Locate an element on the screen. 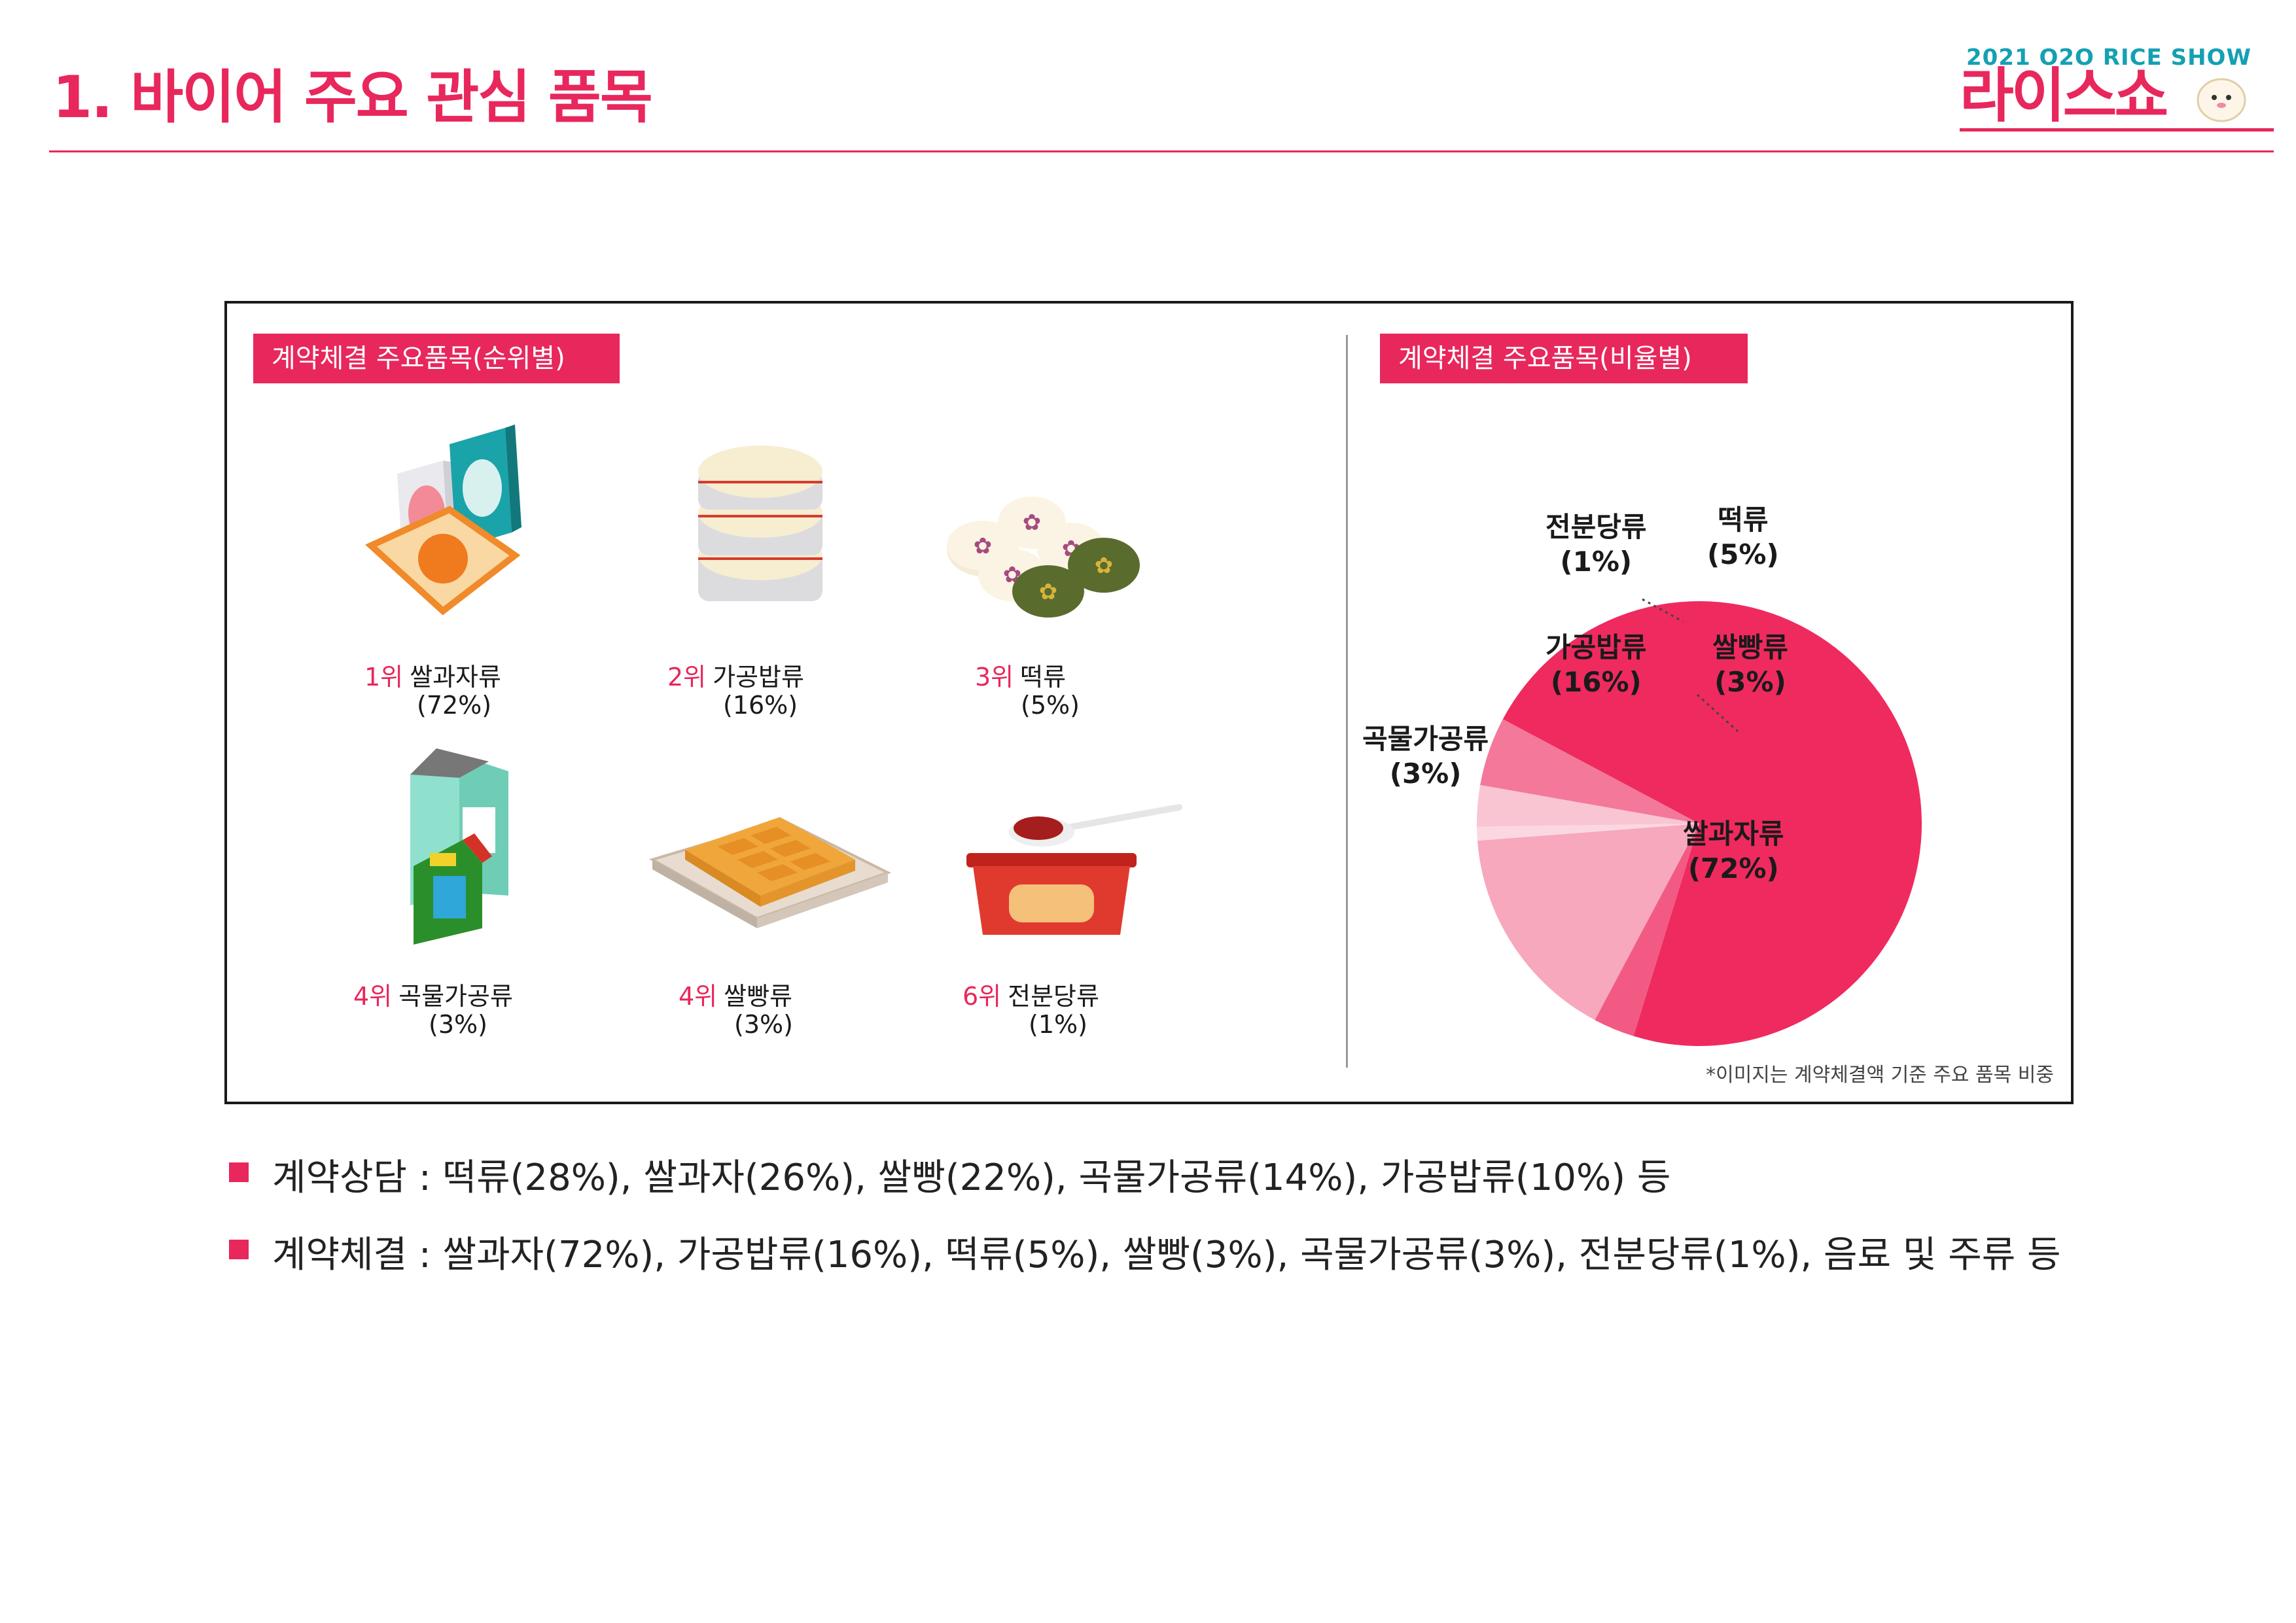  rank-number: 6위 is located at coordinates (982, 997).